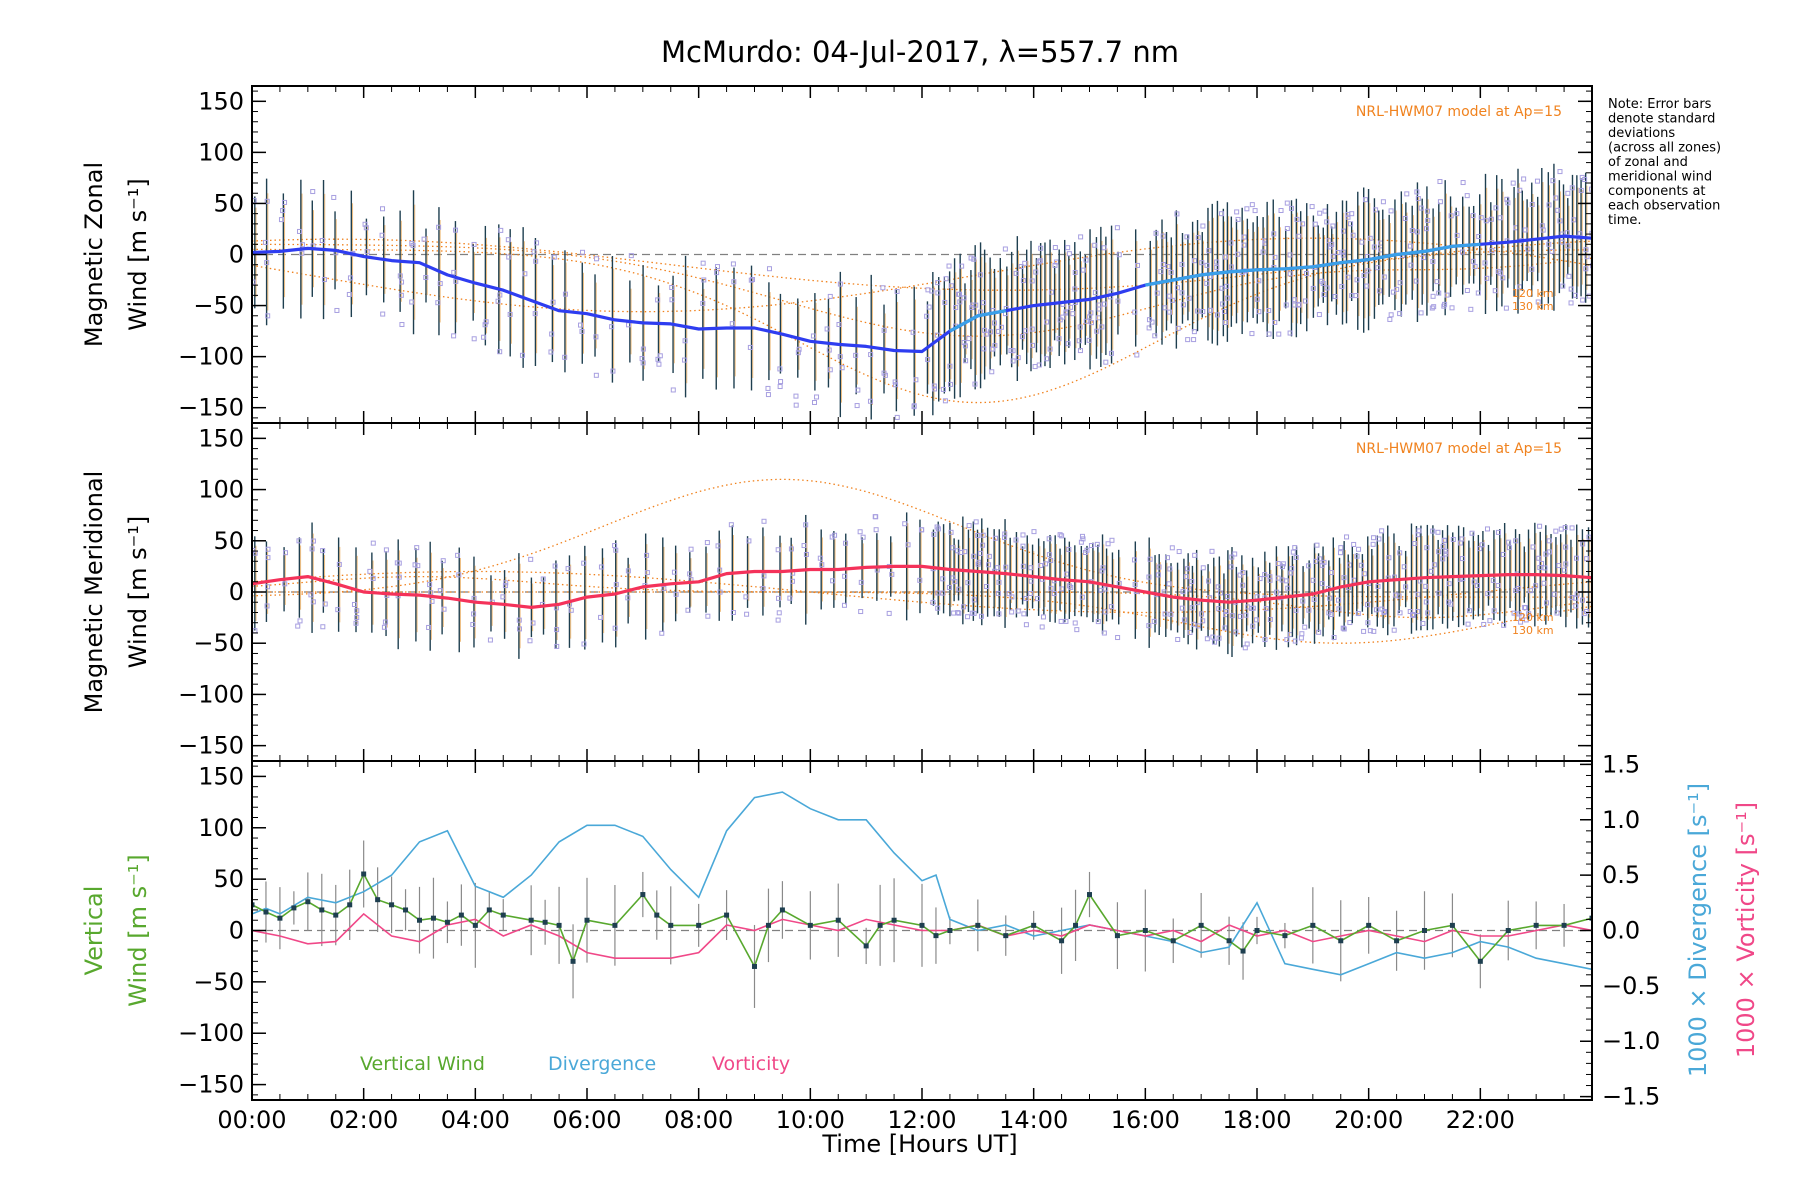  What do you see at coordinates (221, 828) in the screenshot?
I see `y-tick-label: 100` at bounding box center [221, 828].